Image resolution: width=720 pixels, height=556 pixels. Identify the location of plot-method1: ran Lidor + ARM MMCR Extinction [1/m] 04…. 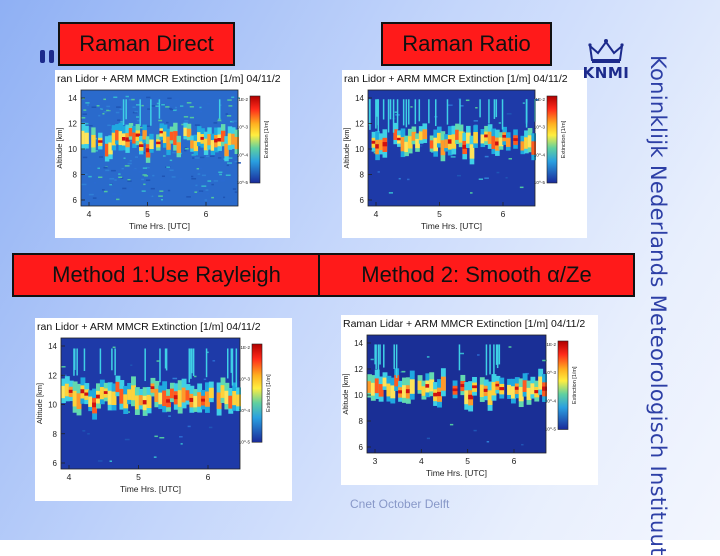
(163, 409).